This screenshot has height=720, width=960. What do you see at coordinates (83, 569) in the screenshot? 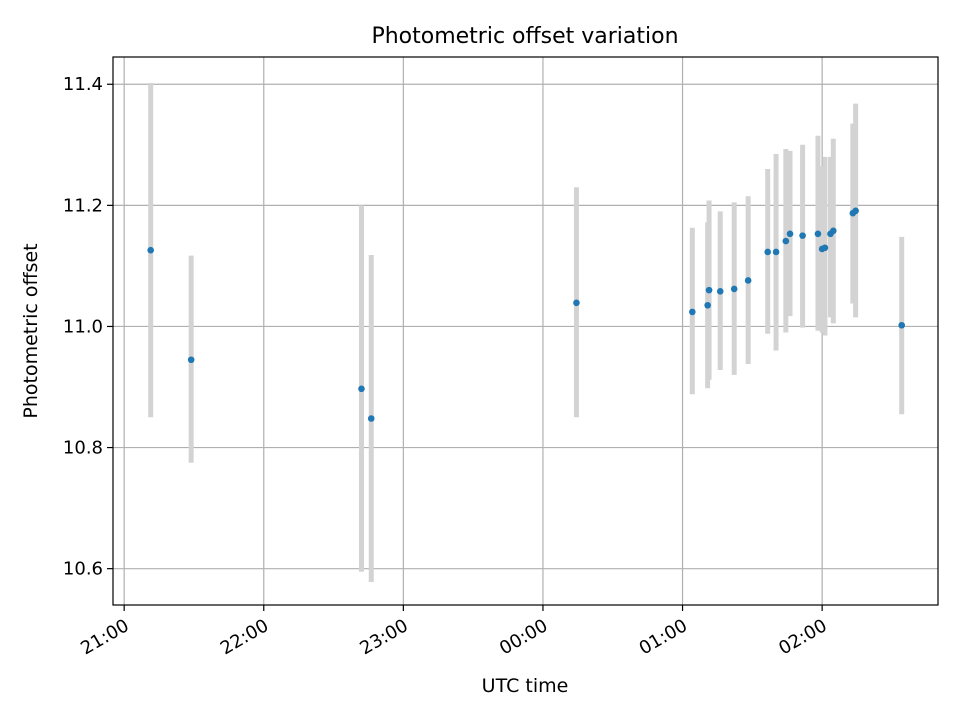
I see `y-tick-label: 10.6` at bounding box center [83, 569].